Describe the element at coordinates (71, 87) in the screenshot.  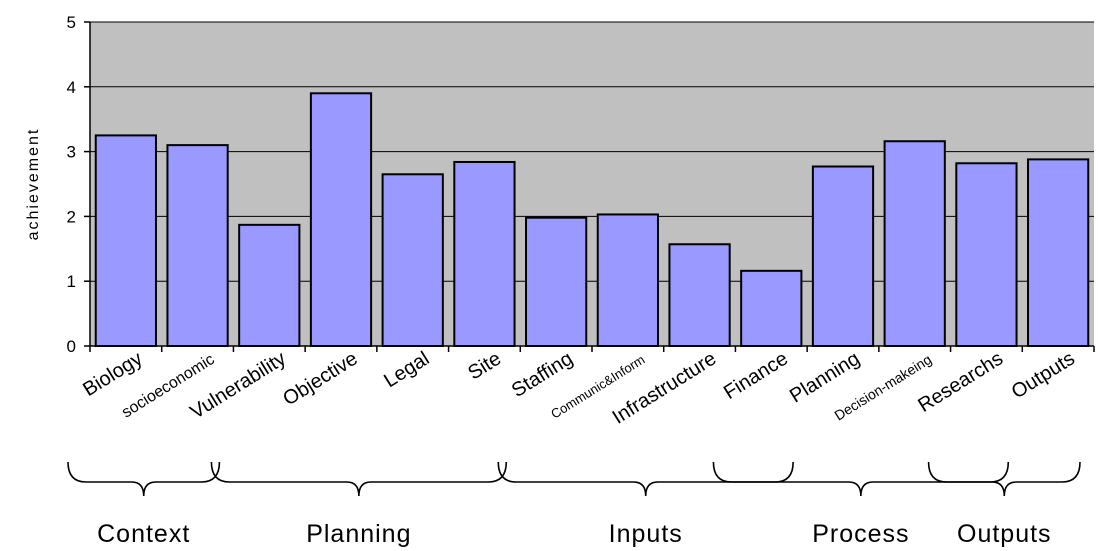
I see `y-tick-label: 4` at that location.